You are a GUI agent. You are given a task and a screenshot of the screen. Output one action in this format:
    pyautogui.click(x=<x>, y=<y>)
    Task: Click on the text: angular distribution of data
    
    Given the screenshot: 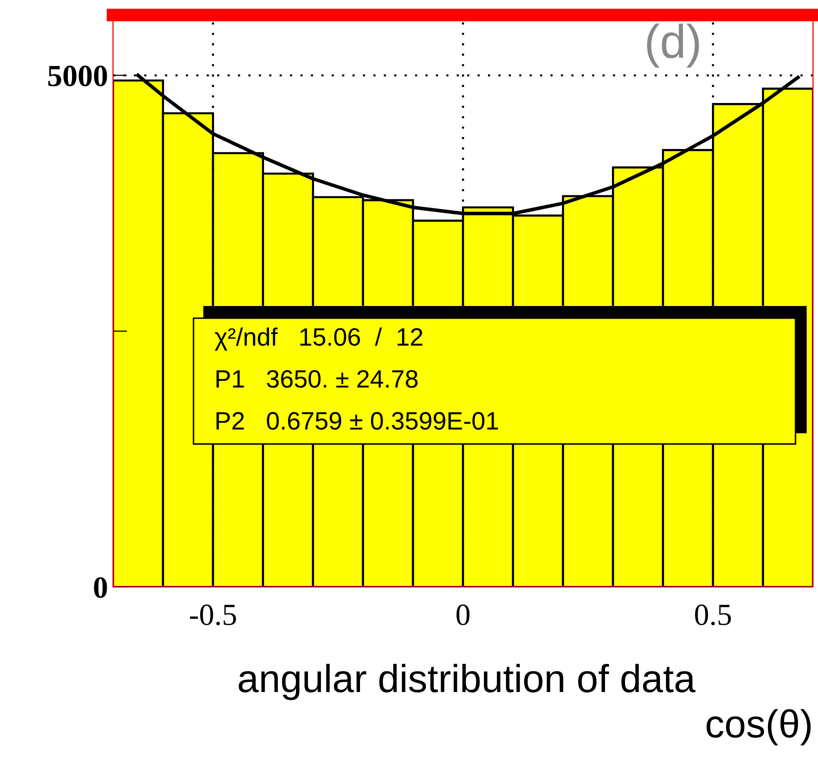 What is the action you would take?
    pyautogui.click(x=467, y=682)
    